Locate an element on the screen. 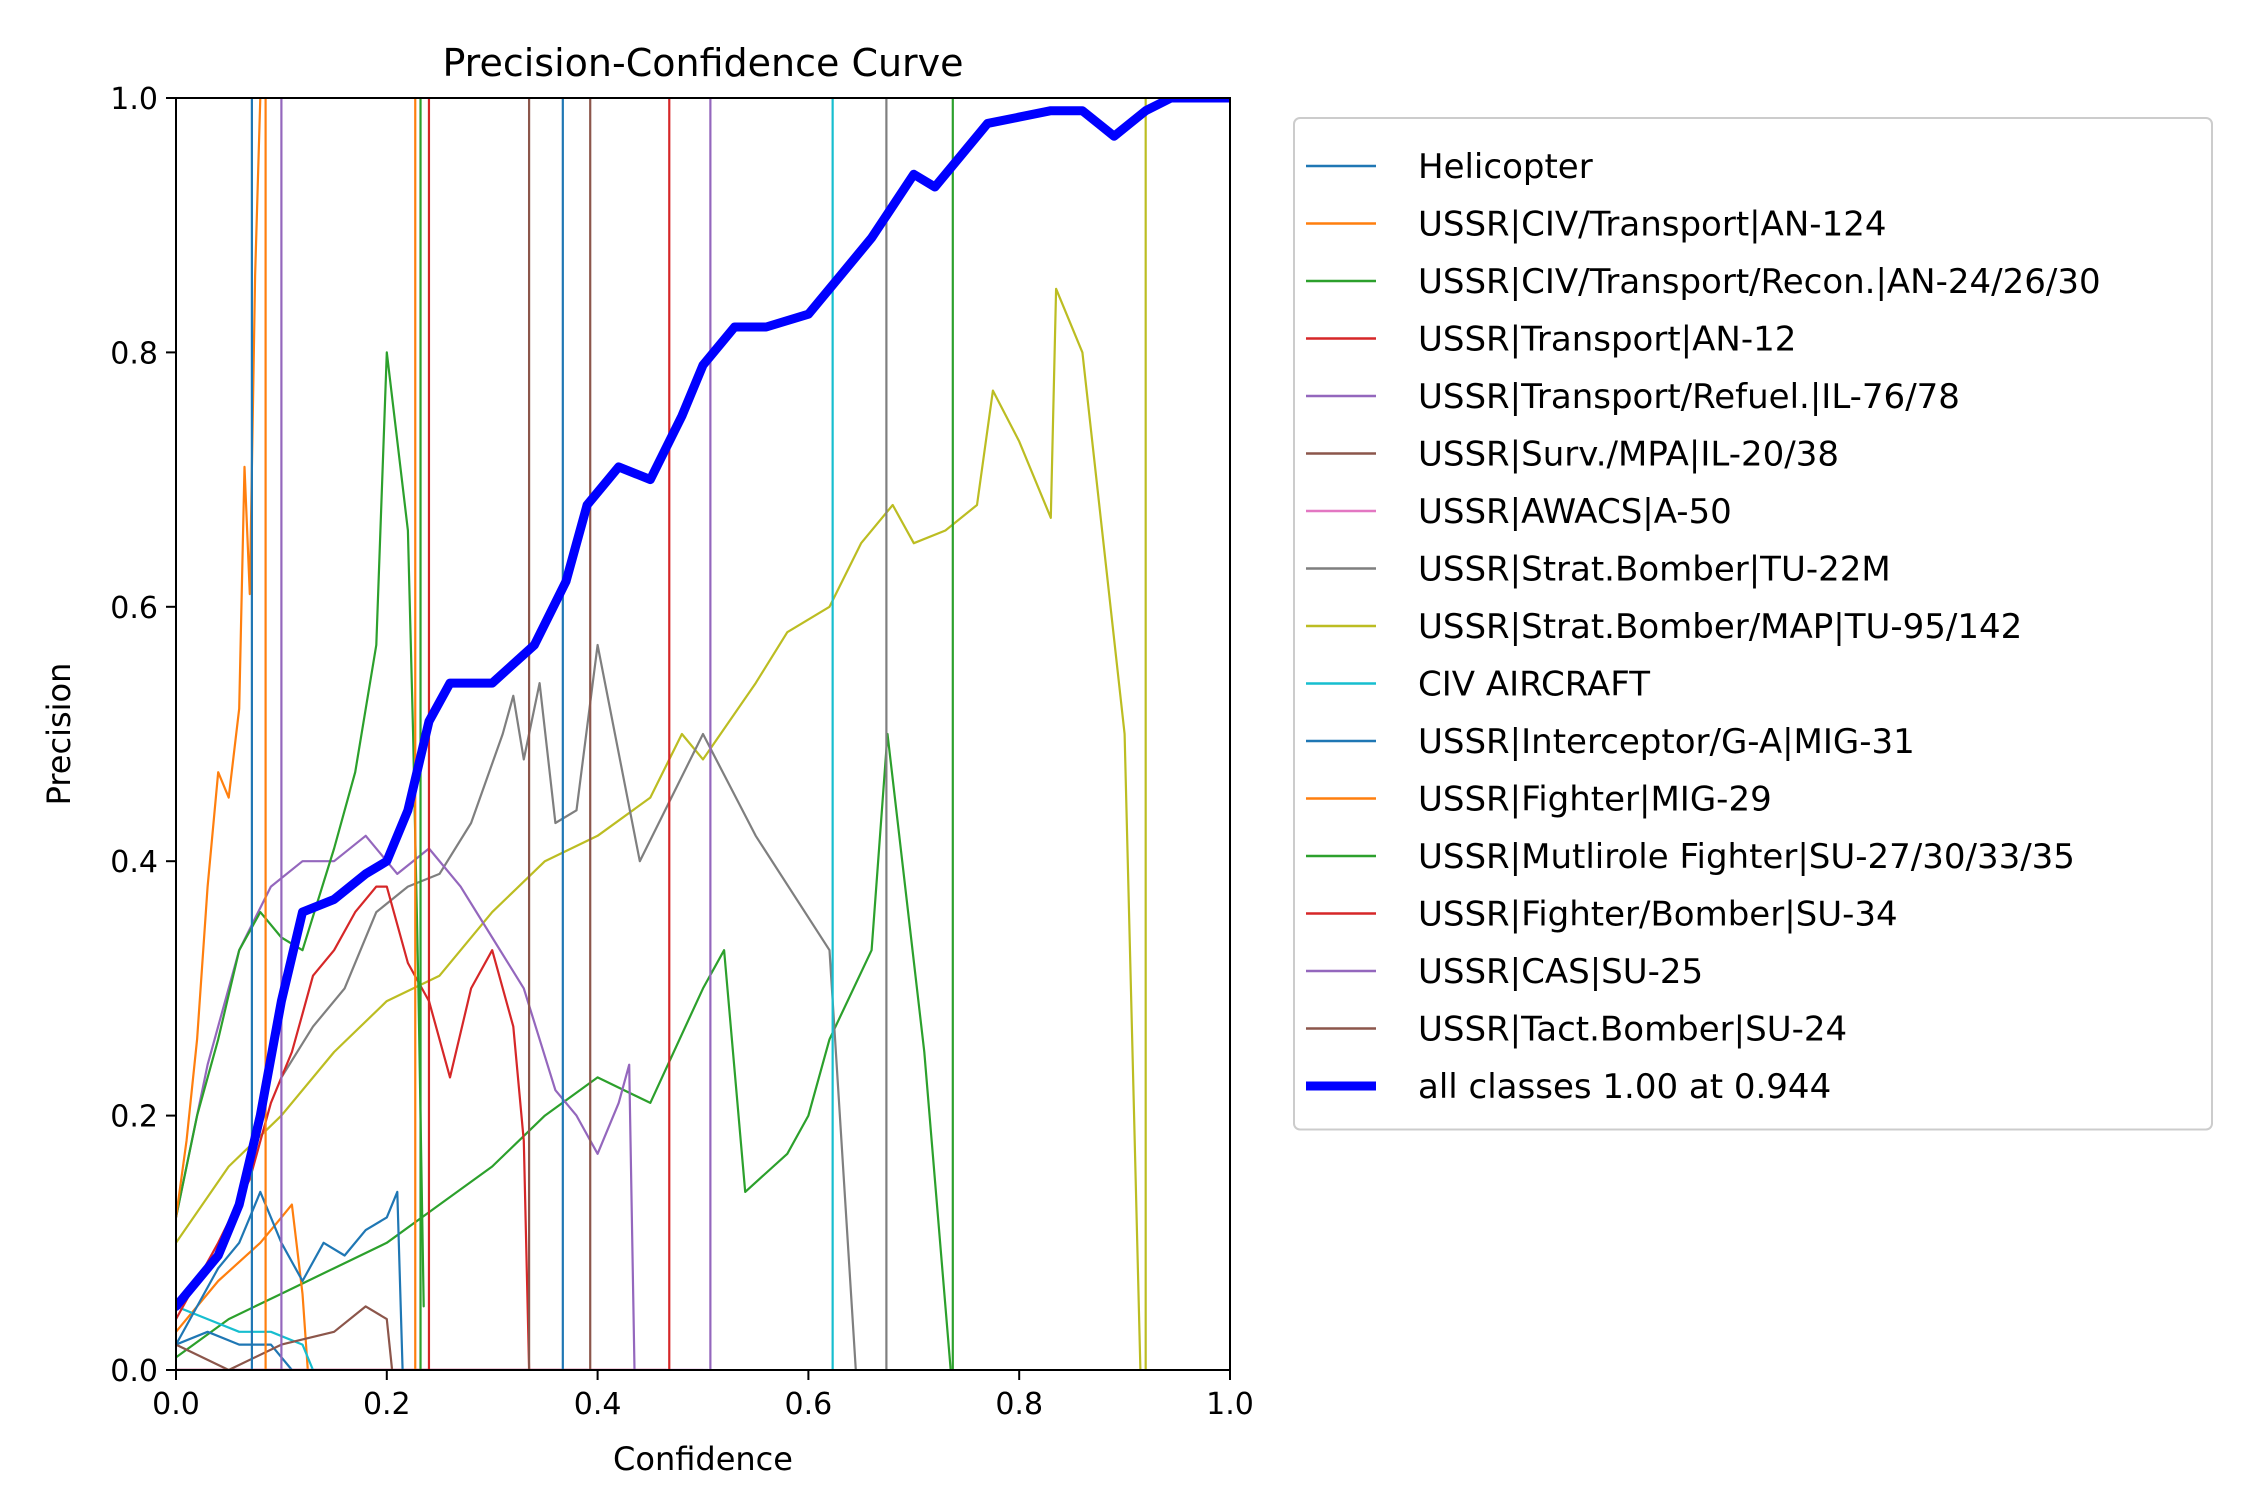 The height and width of the screenshot is (1500, 2250). y-tick-label: 0.0 is located at coordinates (134, 1371).